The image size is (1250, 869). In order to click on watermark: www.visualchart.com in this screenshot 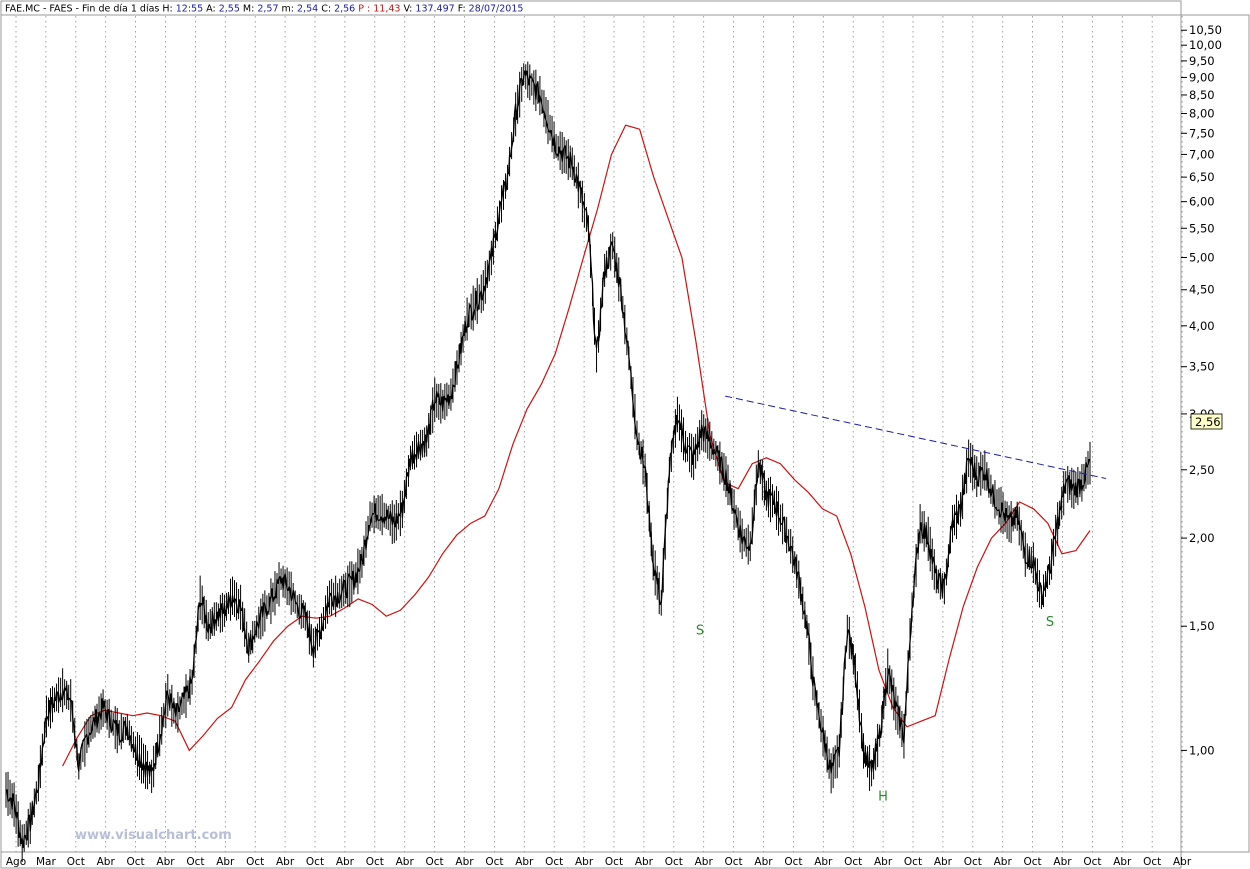, I will do `click(153, 835)`.